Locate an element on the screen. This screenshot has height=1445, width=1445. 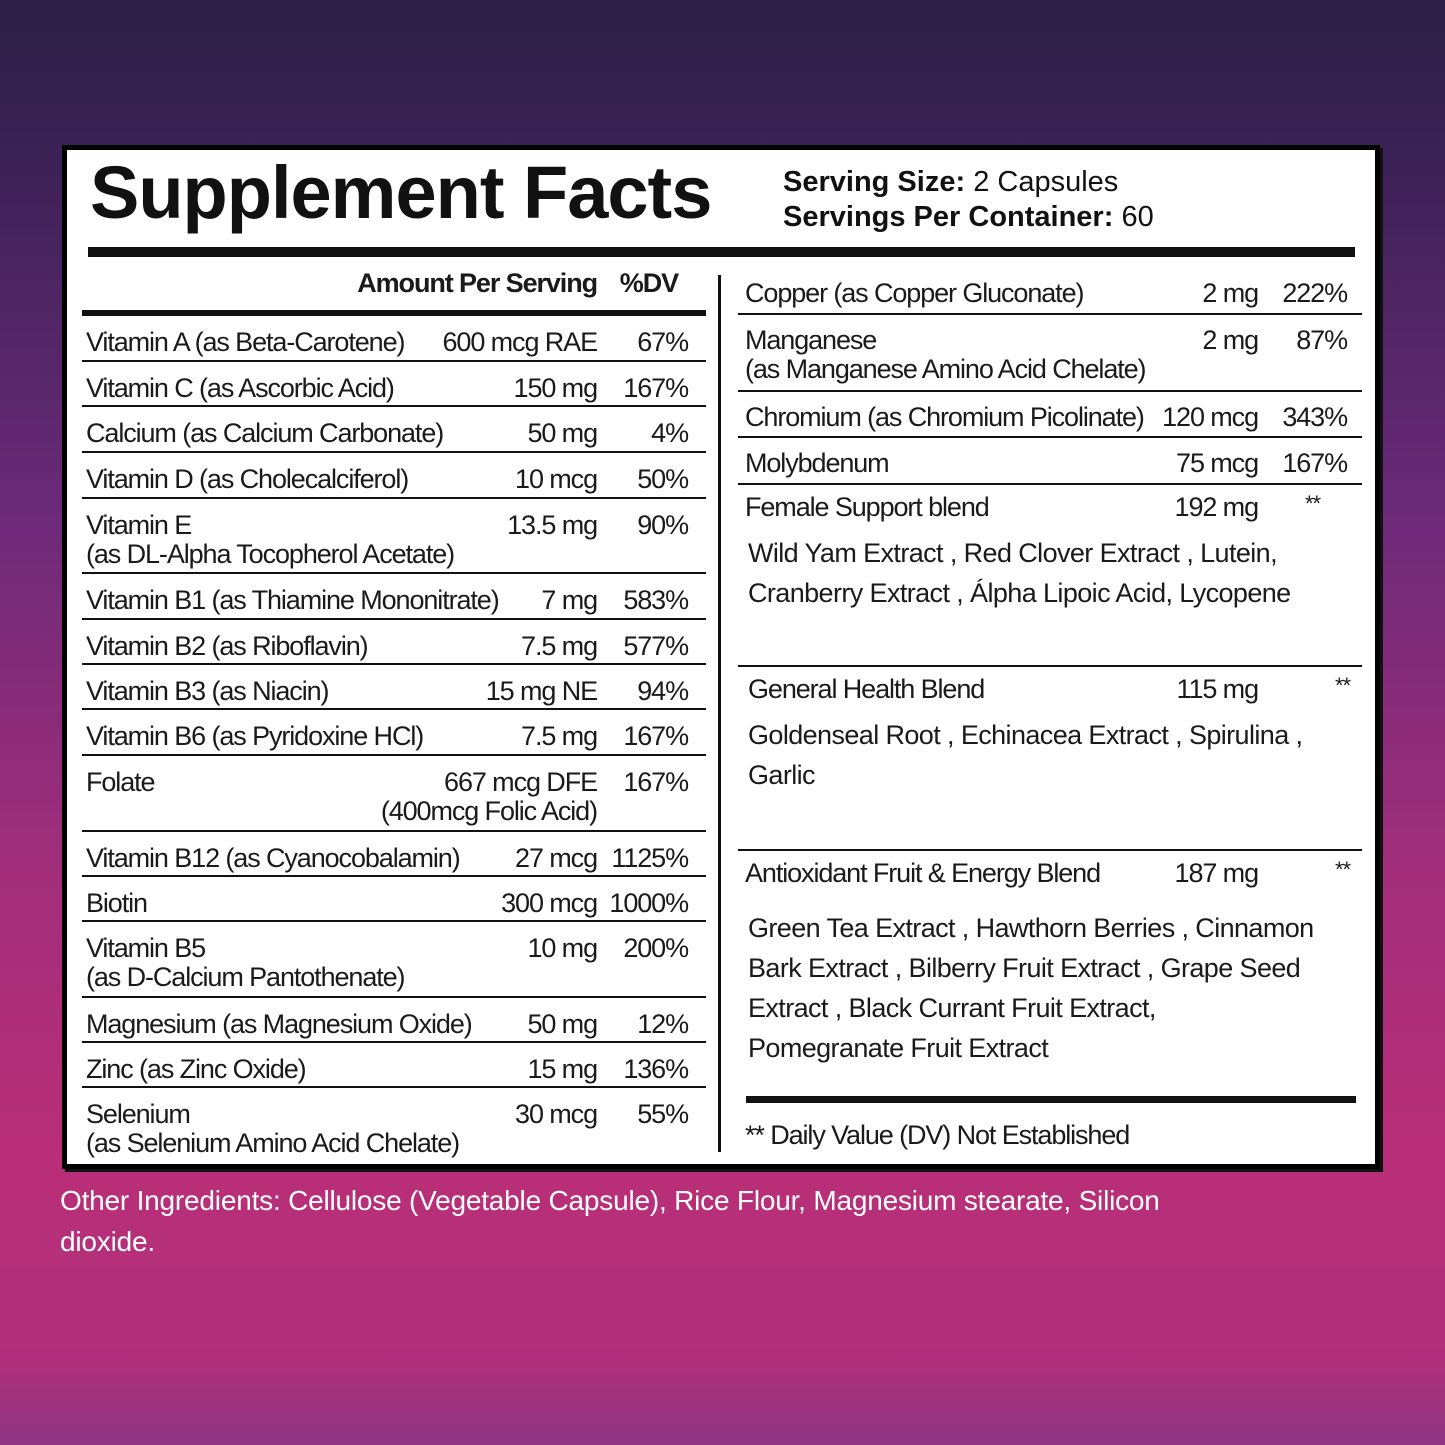
nutrient-name: Magnesium (as Magnesium Oxide) is located at coordinates (279, 1024).